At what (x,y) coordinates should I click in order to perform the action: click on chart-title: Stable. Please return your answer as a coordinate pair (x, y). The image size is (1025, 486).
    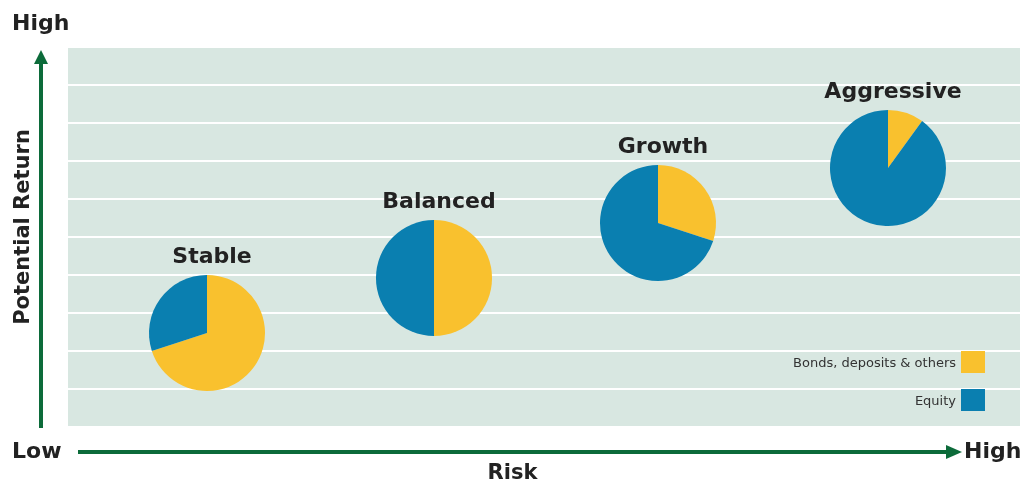
    Looking at the image, I should click on (212, 255).